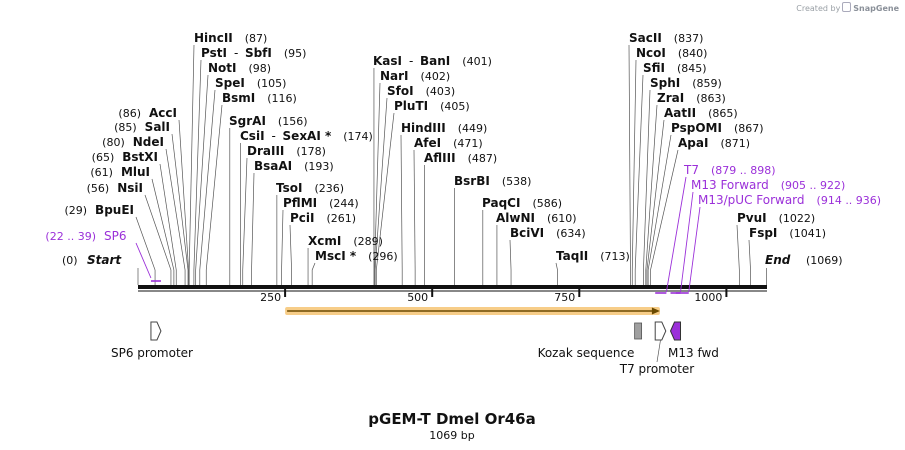  I want to click on site-name-draiii: DraIII, so click(265, 151).